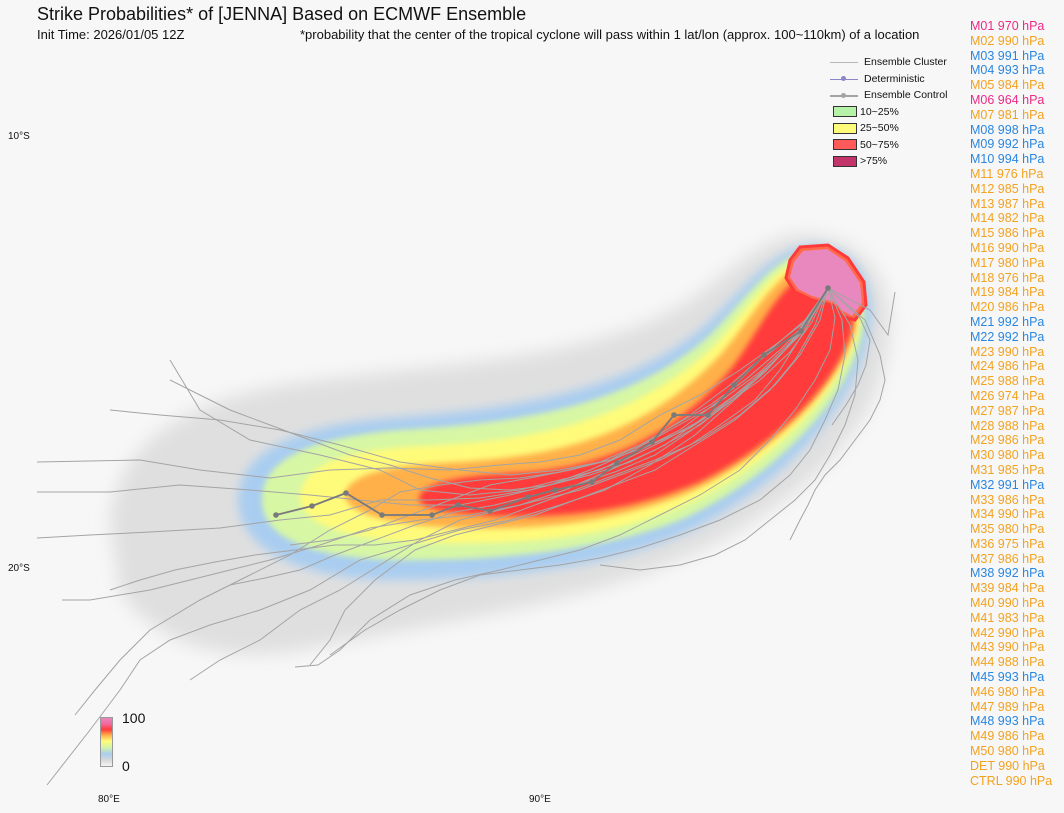  Describe the element at coordinates (1007, 588) in the screenshot. I see `member-pressure-item: M39 984 hPa` at that location.